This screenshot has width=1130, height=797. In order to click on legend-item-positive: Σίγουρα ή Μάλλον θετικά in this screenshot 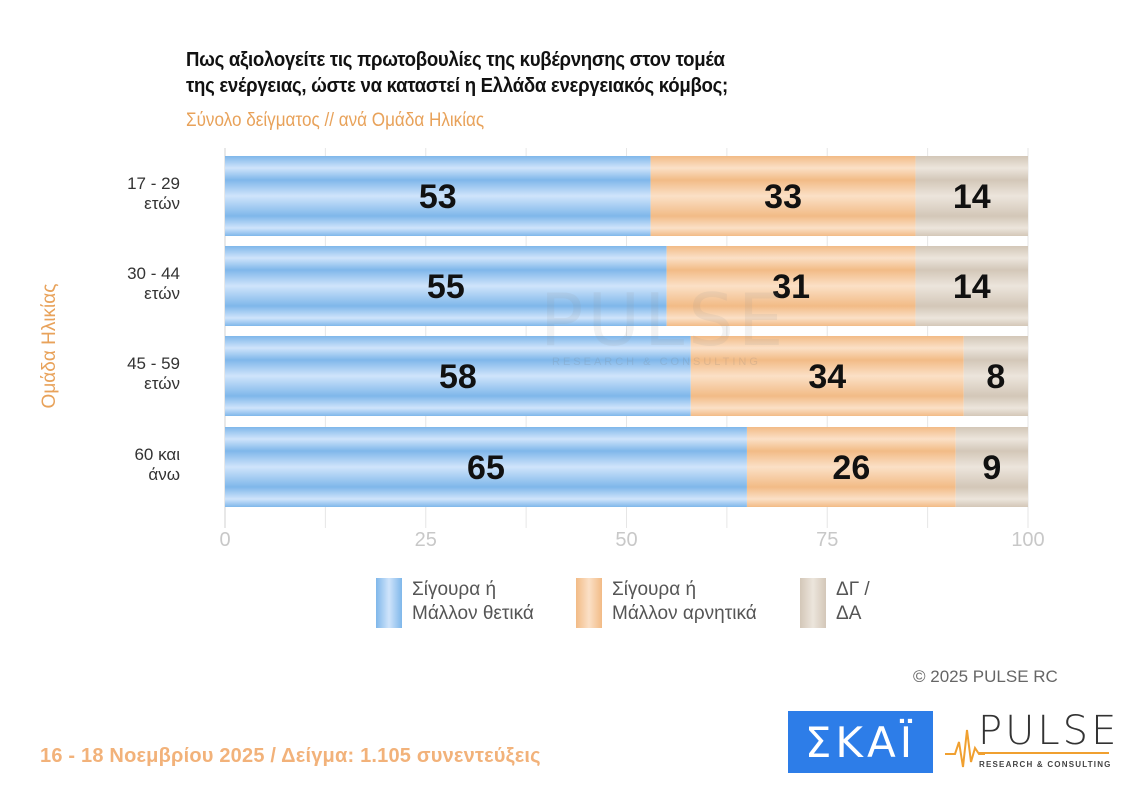, I will do `click(455, 604)`.